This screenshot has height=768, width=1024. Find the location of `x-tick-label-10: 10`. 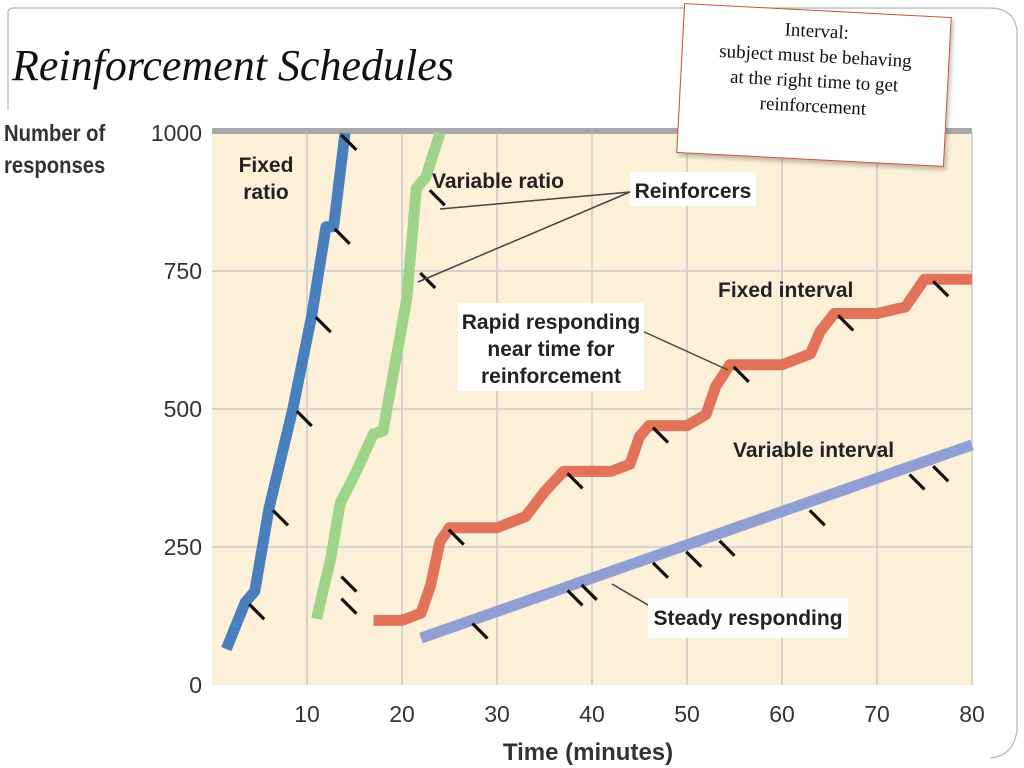

x-tick-label-10: 10 is located at coordinates (307, 714).